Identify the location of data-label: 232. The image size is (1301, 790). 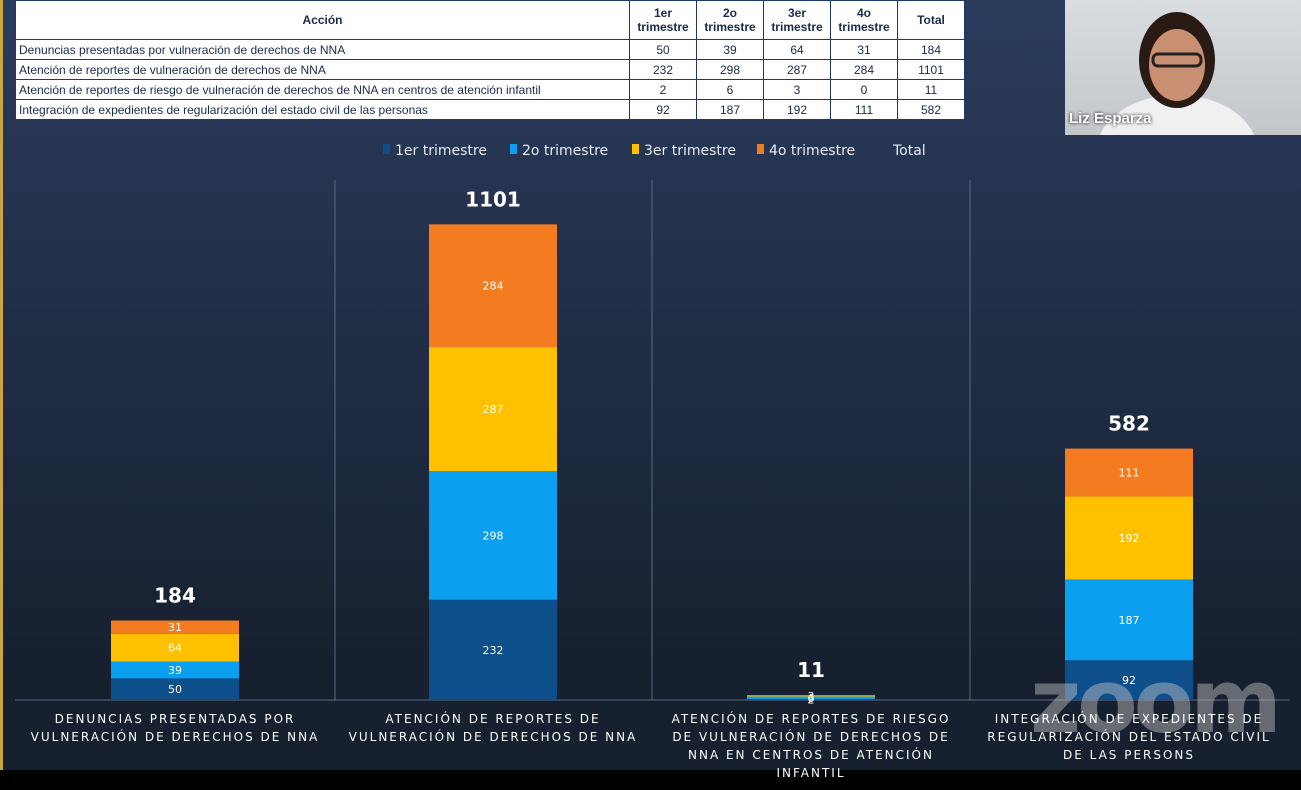
(493, 650).